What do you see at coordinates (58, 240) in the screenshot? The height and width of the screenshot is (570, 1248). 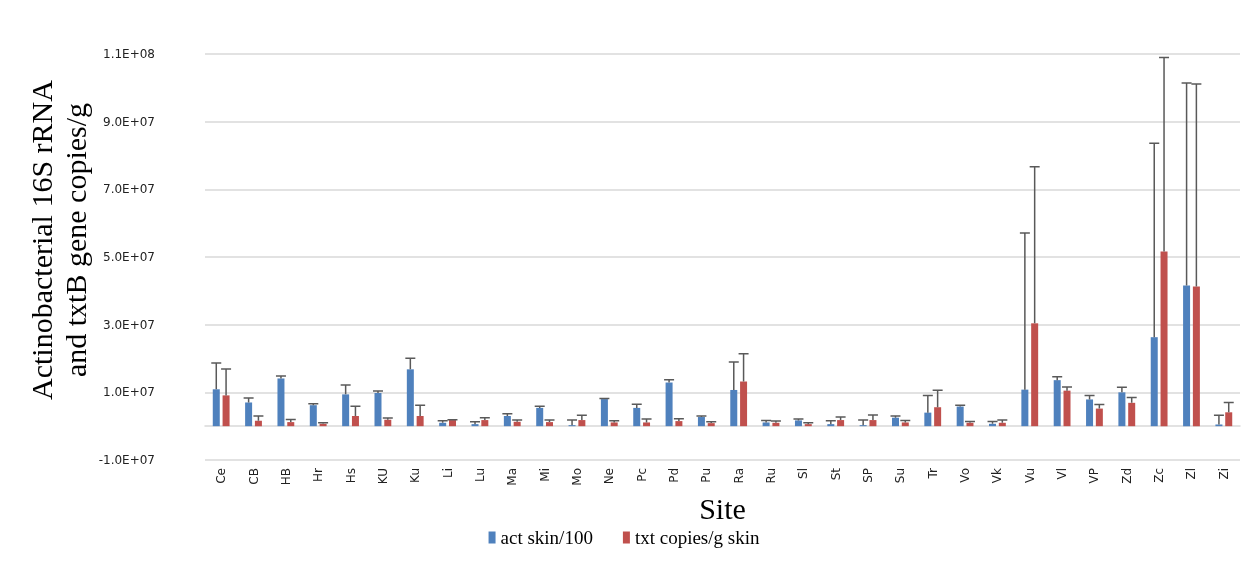 I see `y-axis-title: Actinobacterial 16S rRNA and txtB gene copies/g` at bounding box center [58, 240].